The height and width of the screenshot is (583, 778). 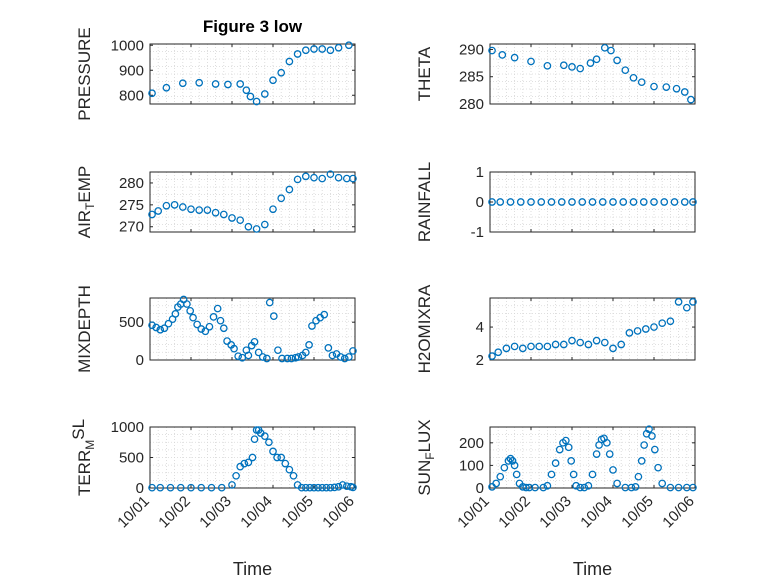 I want to click on y-tick-label: 500, so click(x=131, y=458).